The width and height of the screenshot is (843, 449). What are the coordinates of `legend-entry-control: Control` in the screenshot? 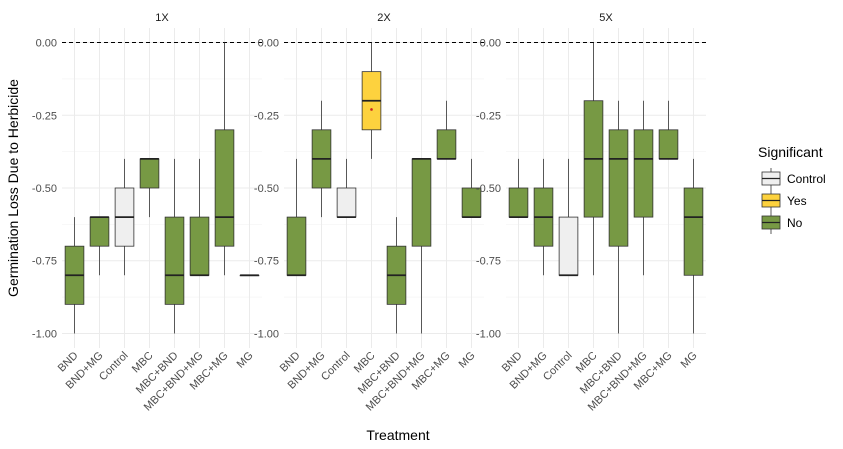 It's located at (793, 179).